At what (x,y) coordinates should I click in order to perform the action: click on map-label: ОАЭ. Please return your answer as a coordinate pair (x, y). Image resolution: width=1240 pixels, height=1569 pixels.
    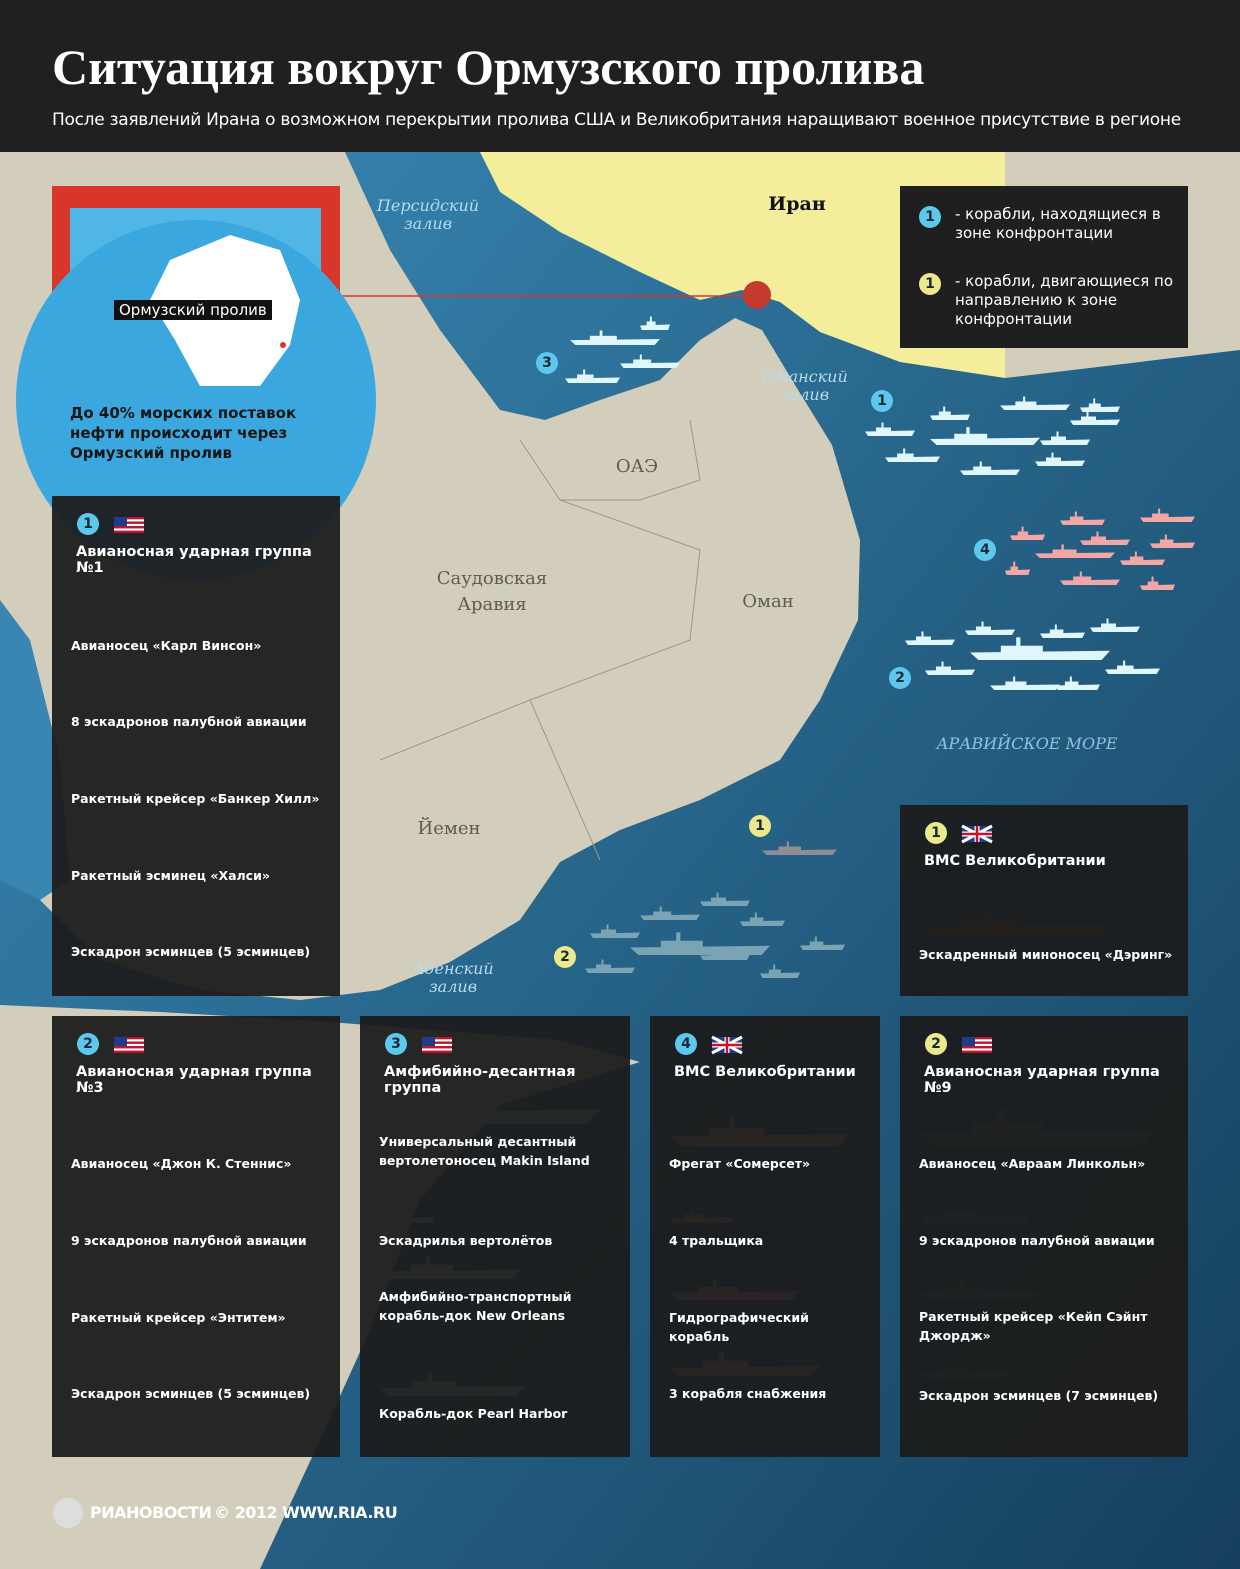
    Looking at the image, I should click on (637, 466).